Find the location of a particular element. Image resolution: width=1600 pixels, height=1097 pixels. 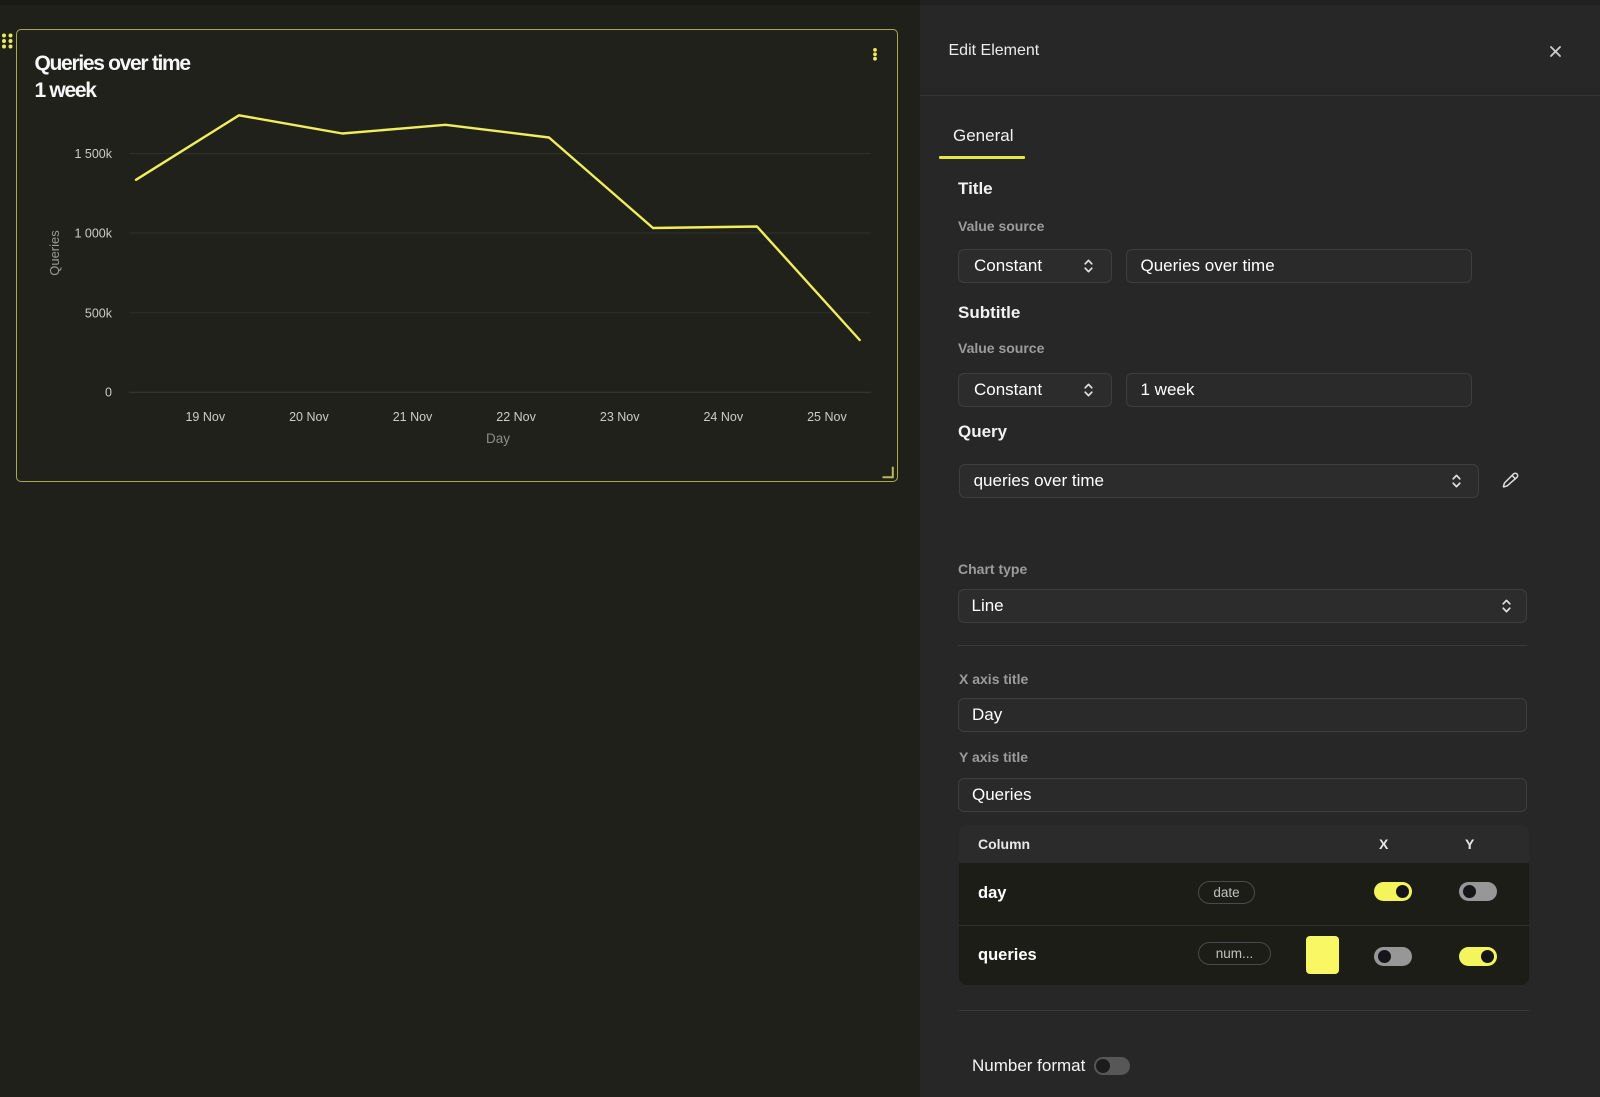

svg-text: Day is located at coordinates (498, 438).